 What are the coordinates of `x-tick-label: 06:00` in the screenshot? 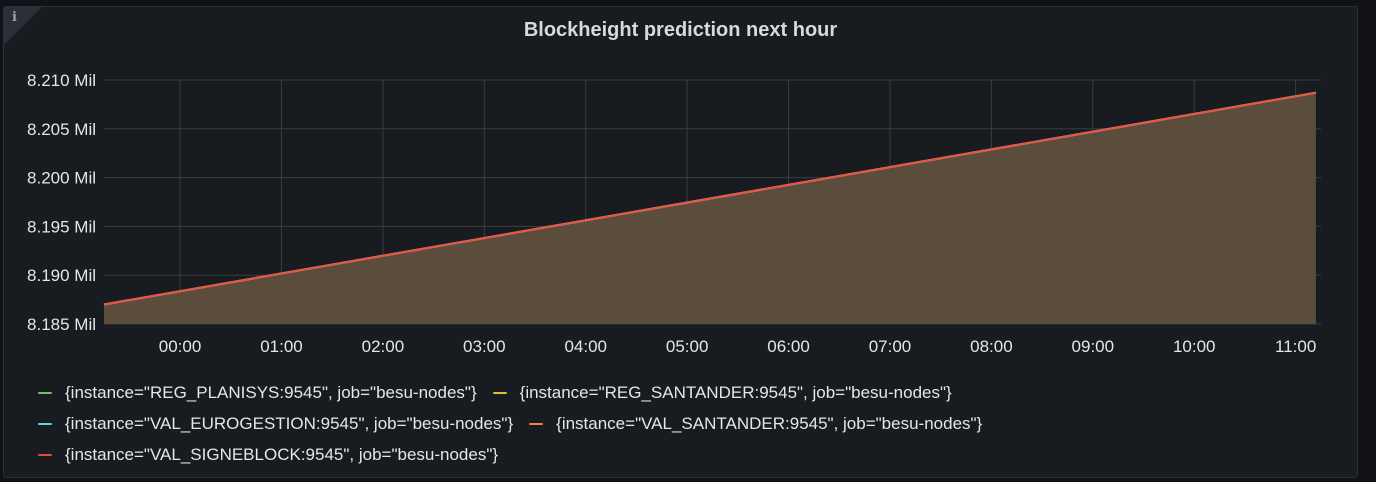 It's located at (788, 346).